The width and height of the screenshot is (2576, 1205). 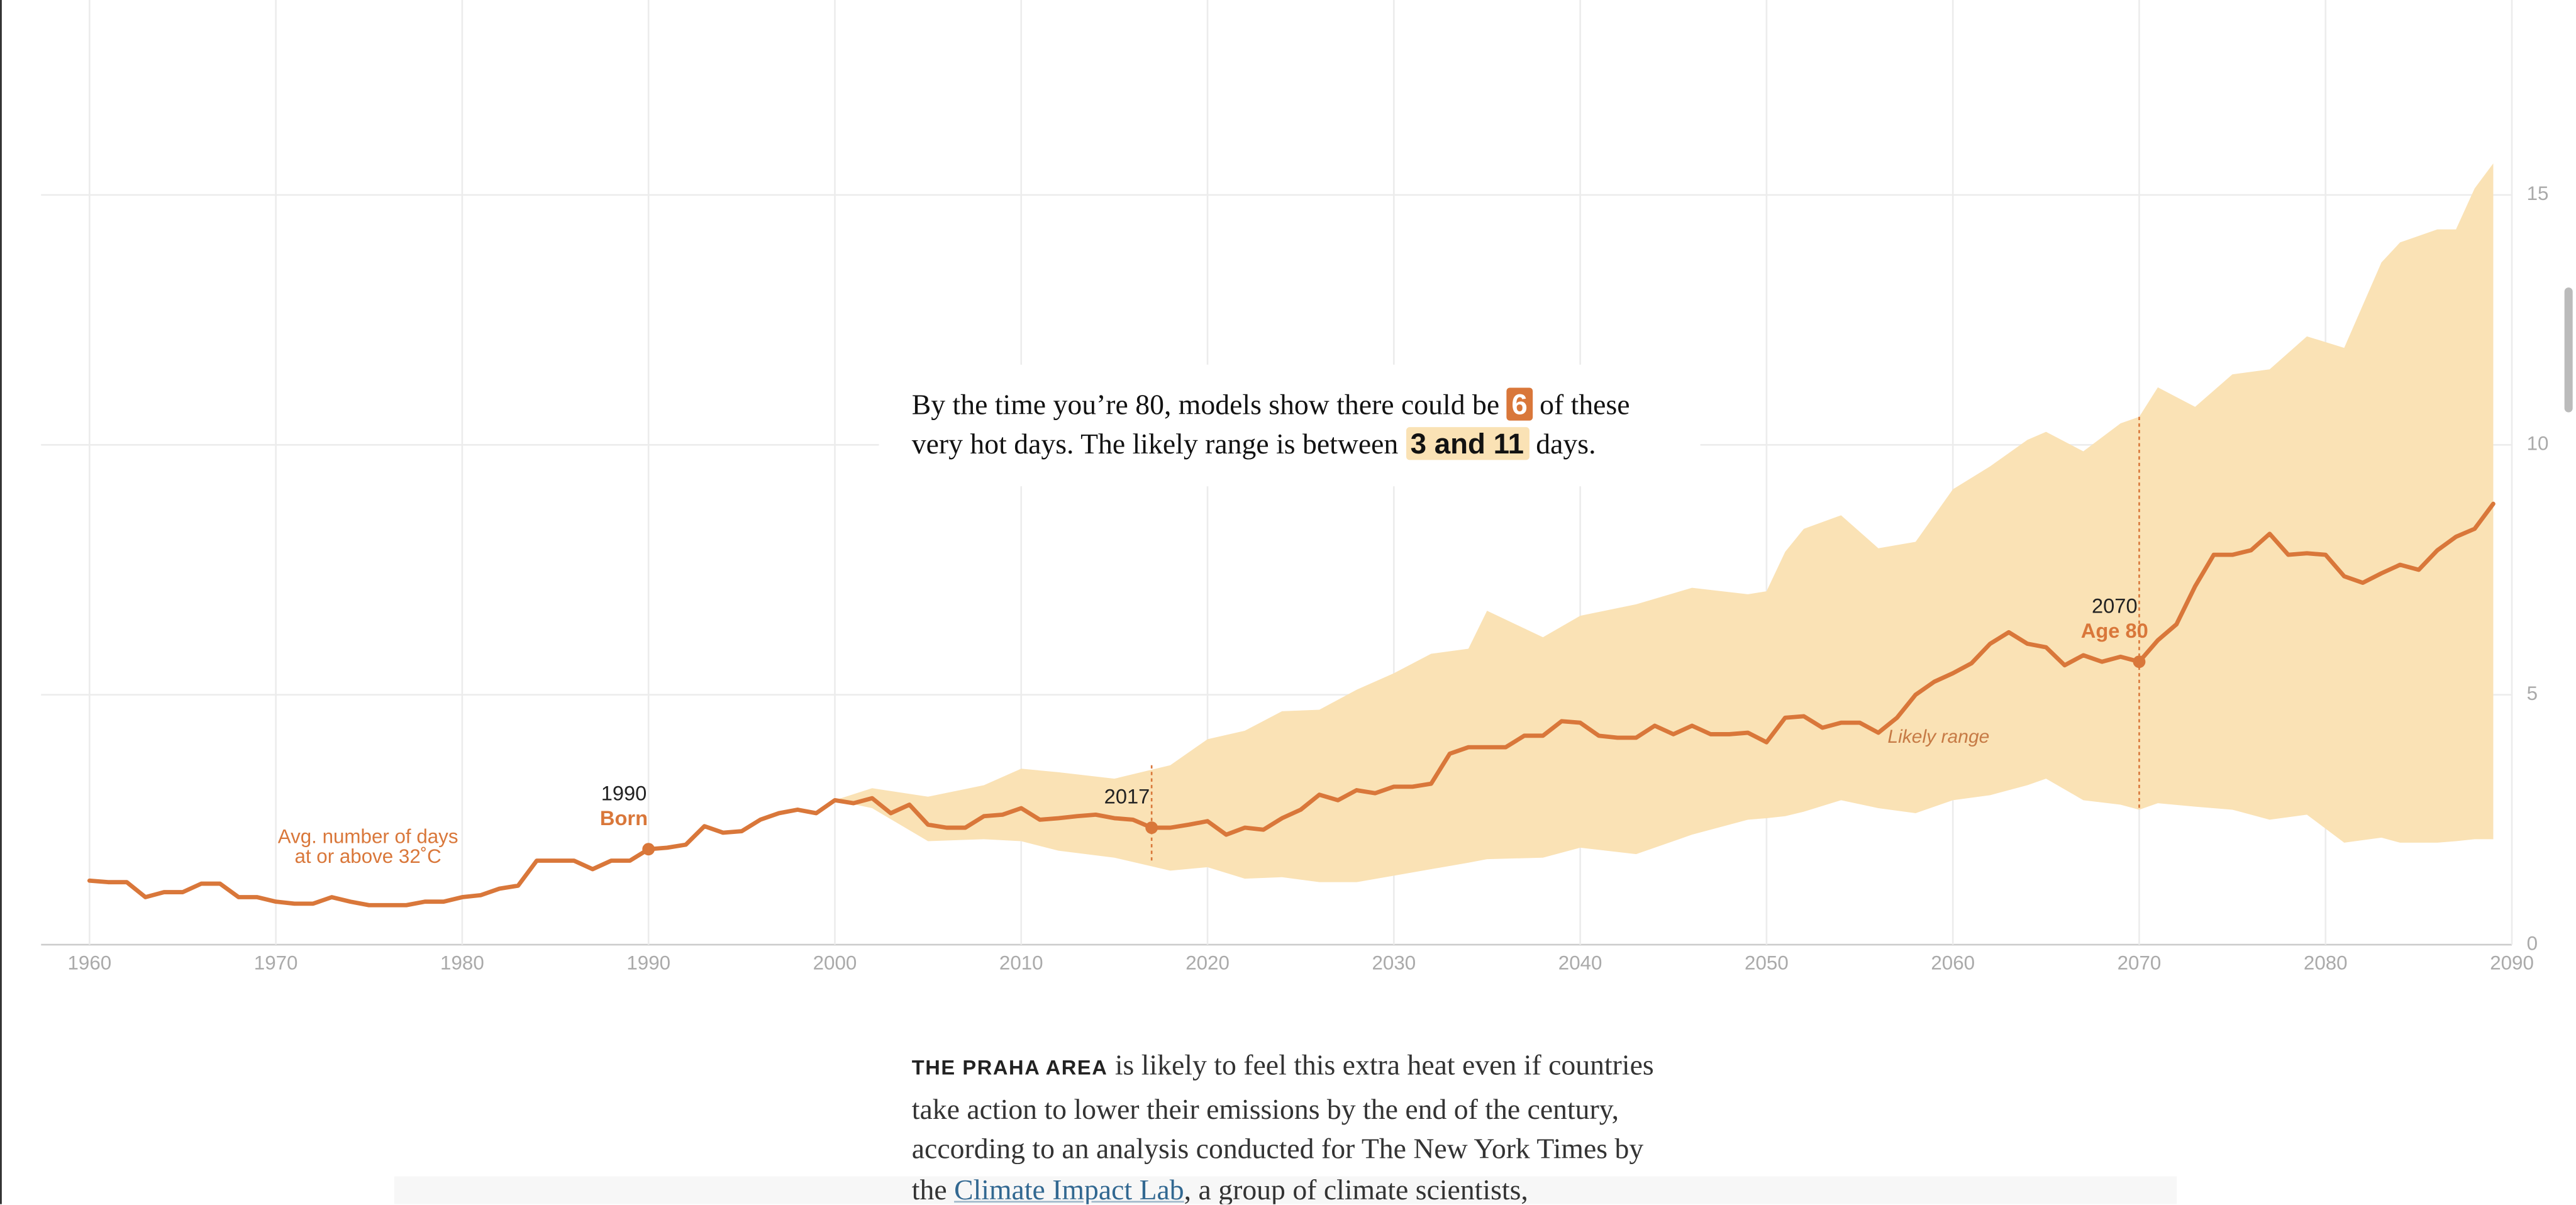 What do you see at coordinates (1021, 963) in the screenshot?
I see `x-tick-label: 2010` at bounding box center [1021, 963].